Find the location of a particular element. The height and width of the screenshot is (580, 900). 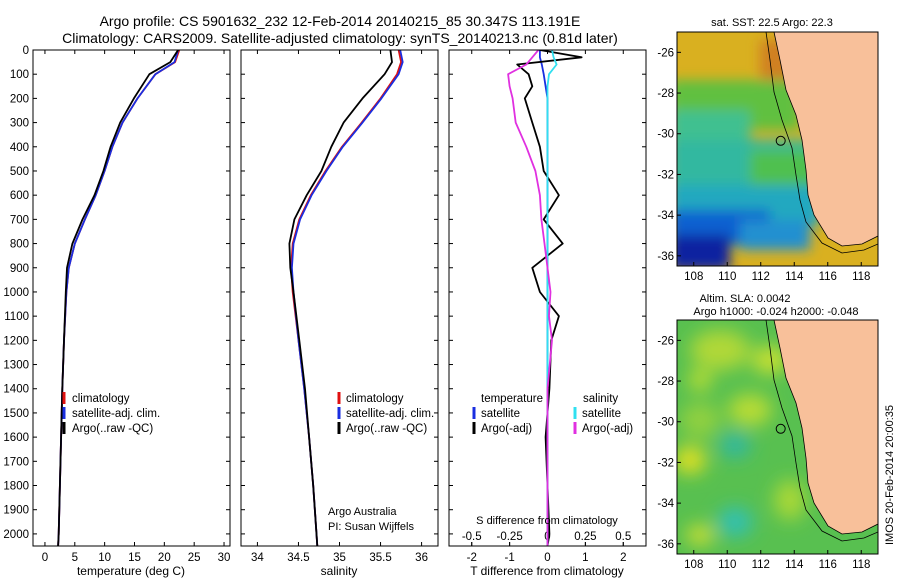

salinity-profiles is located at coordinates (346, 298).